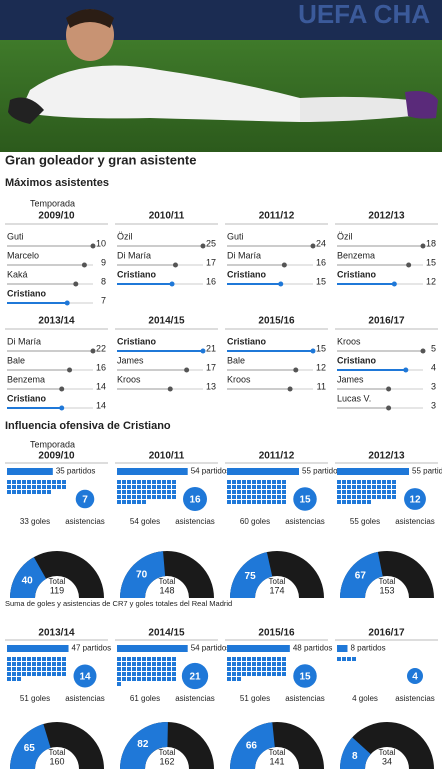  I want to click on season-label: Temporada, so click(52, 203).